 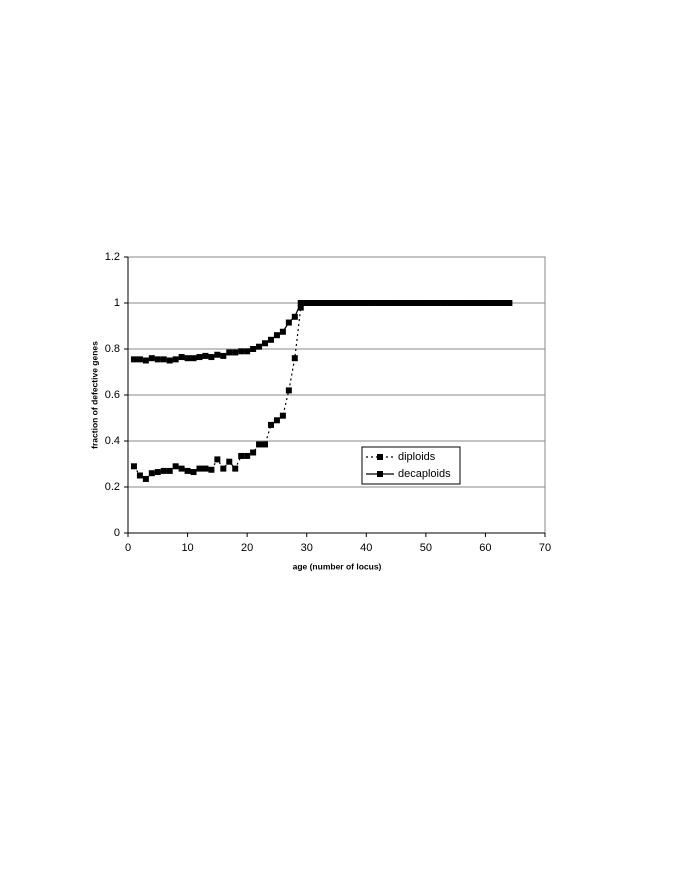 What do you see at coordinates (485, 548) in the screenshot?
I see `x-tick-label: 60` at bounding box center [485, 548].